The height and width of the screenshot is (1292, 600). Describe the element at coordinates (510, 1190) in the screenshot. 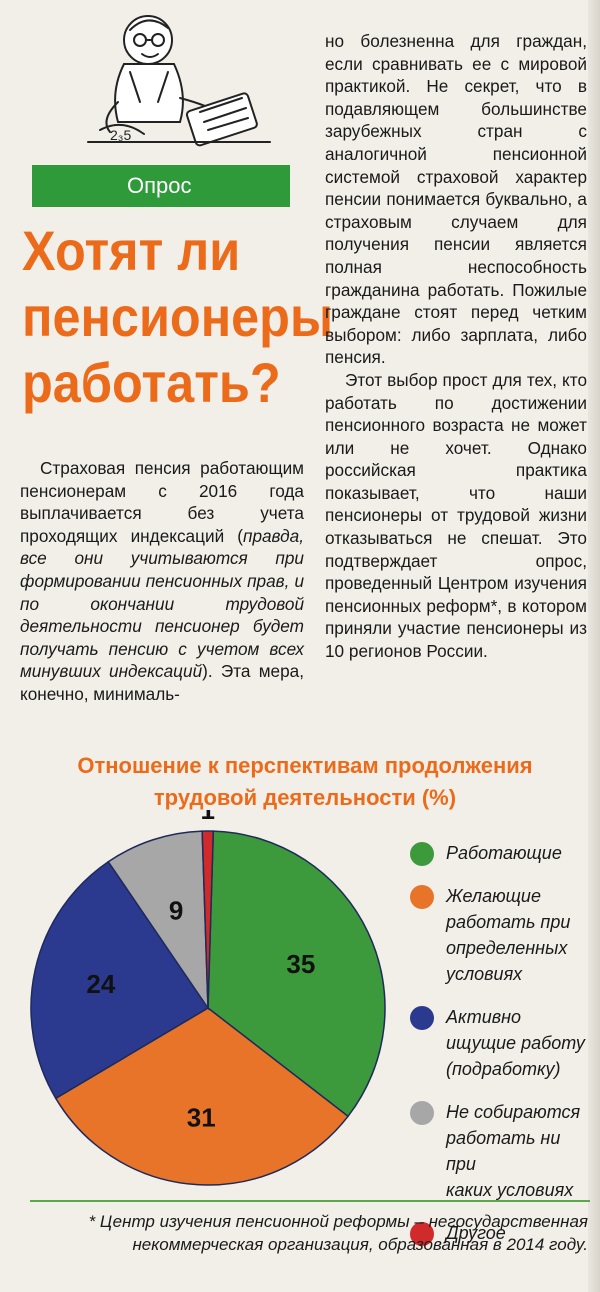

I see `legend-label: каких условиях` at that location.